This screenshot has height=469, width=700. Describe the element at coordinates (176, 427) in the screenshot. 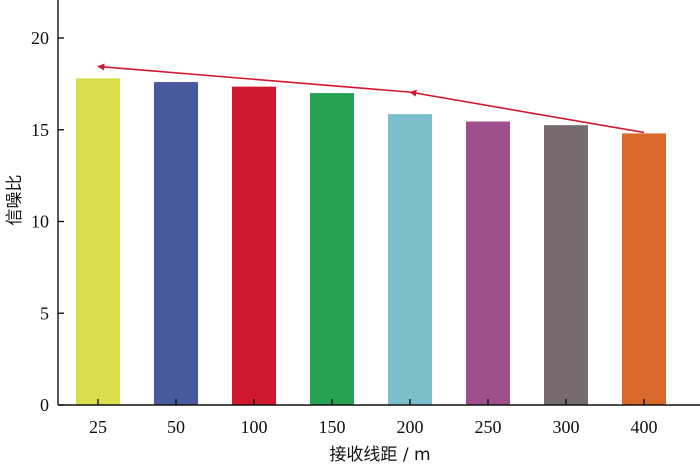

I see `x-tick-label: 50` at that location.